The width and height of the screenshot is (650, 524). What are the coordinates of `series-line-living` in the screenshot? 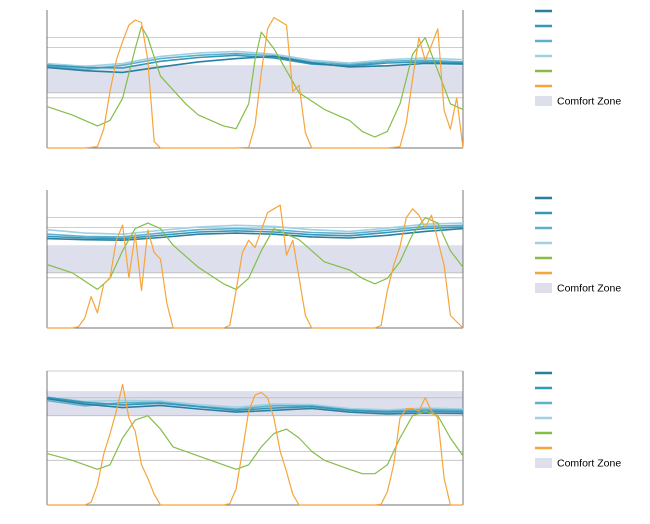 It's located at (255, 406).